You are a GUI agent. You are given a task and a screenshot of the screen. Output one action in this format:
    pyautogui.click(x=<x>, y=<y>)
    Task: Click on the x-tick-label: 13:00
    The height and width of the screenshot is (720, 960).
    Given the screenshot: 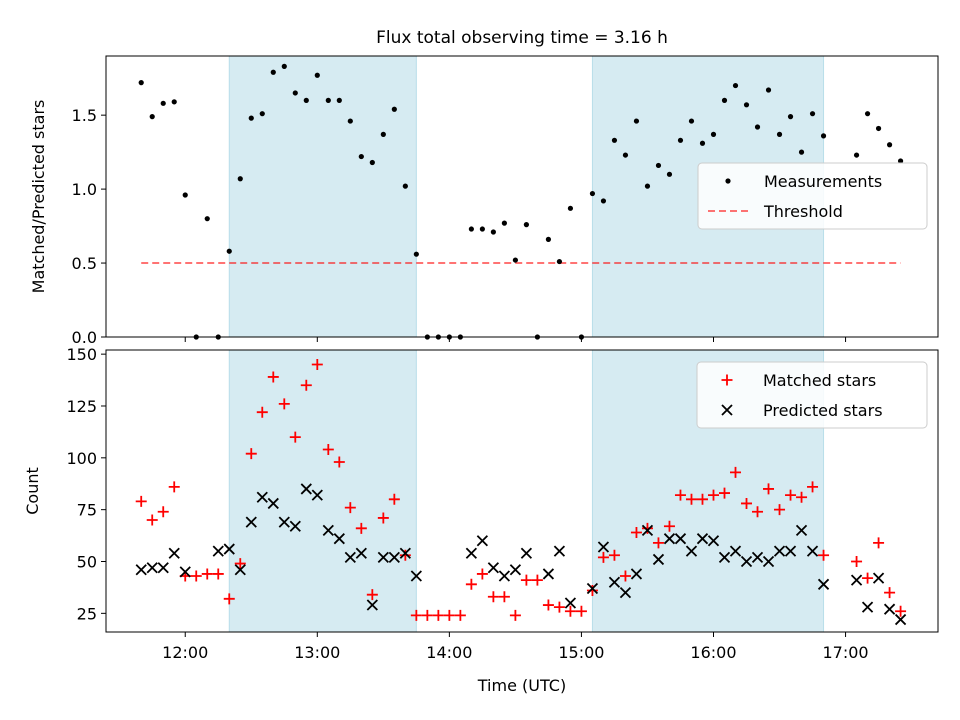 What is the action you would take?
    pyautogui.click(x=317, y=652)
    